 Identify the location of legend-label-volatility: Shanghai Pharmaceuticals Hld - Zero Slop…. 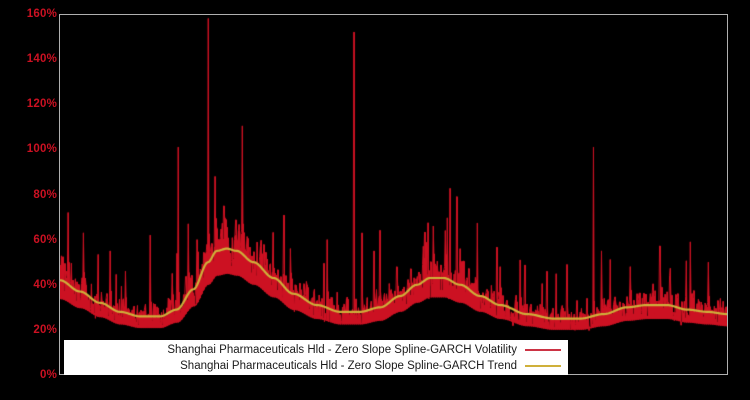
(342, 349).